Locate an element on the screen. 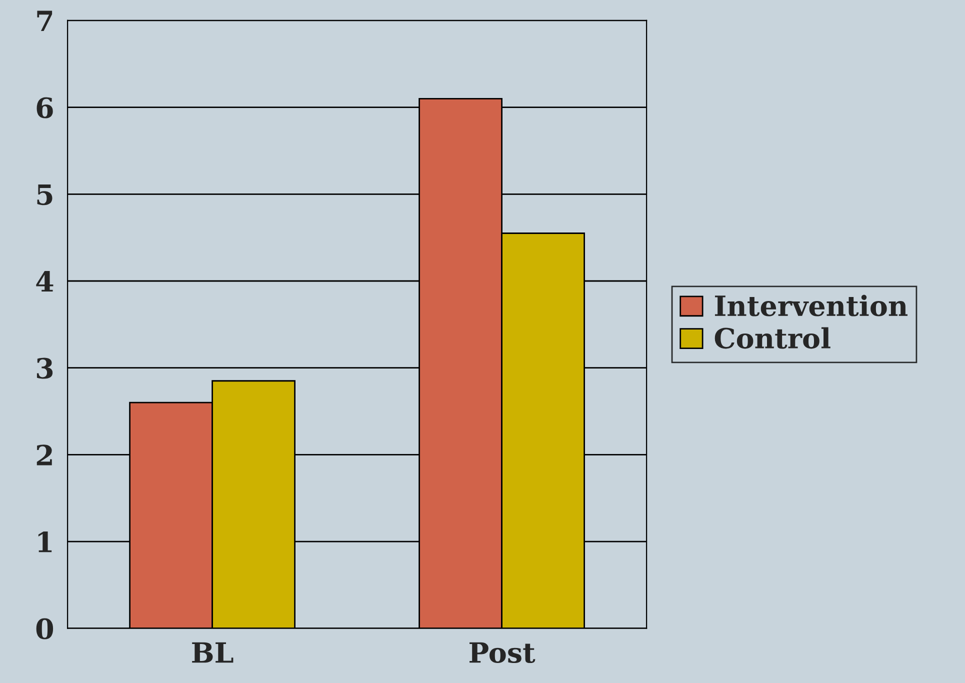 The image size is (965, 683). legend-label: Control is located at coordinates (772, 338).